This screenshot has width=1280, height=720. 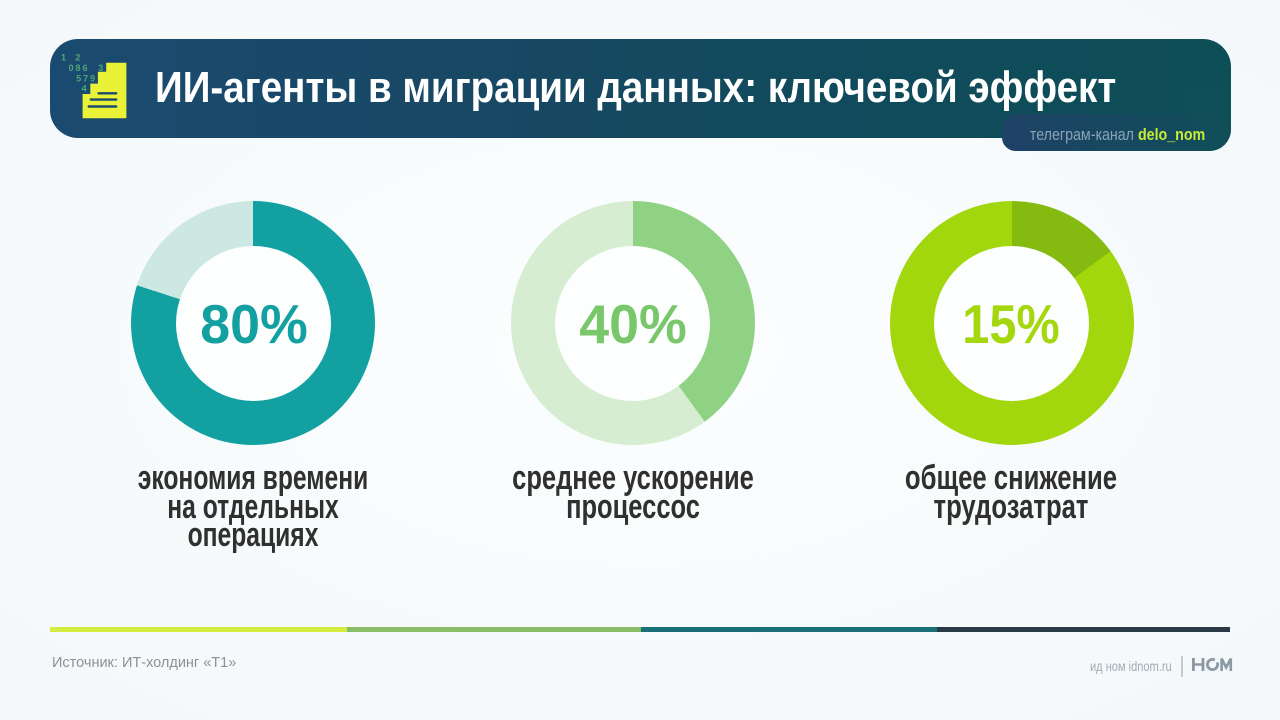 What do you see at coordinates (63, 58) in the screenshot?
I see `svg-text: 1` at bounding box center [63, 58].